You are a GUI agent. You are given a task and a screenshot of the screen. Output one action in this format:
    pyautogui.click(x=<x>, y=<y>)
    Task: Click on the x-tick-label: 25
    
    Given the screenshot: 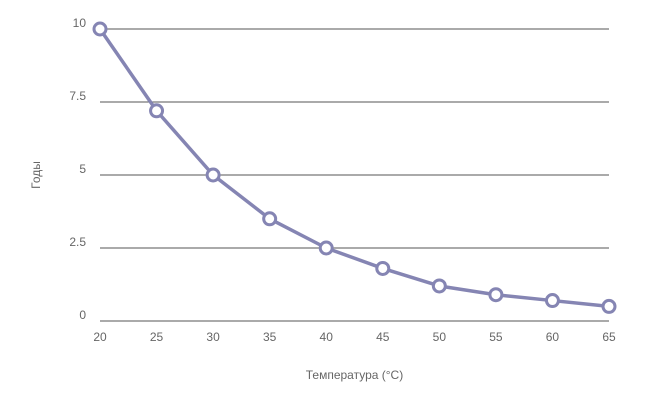 What is the action you would take?
    pyautogui.click(x=157, y=337)
    